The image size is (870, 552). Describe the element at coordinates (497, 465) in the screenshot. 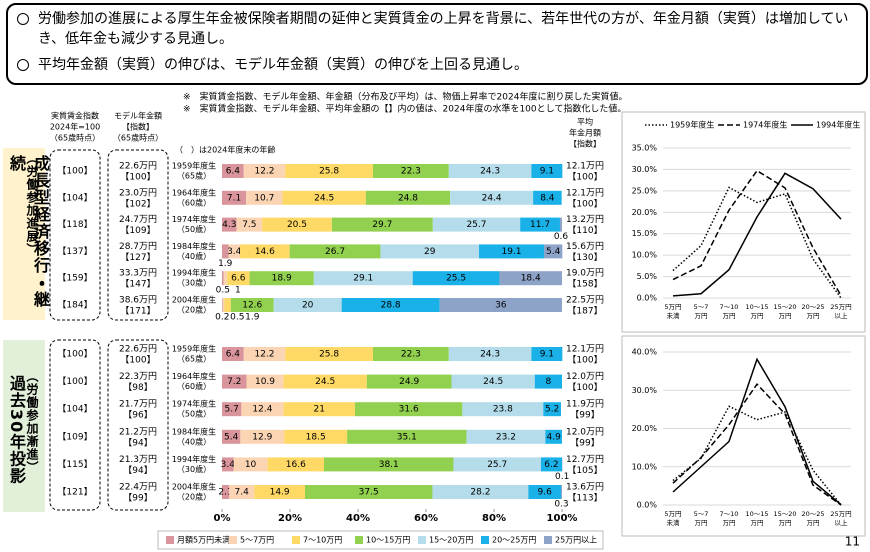

I see `data-label: 25.7` at that location.